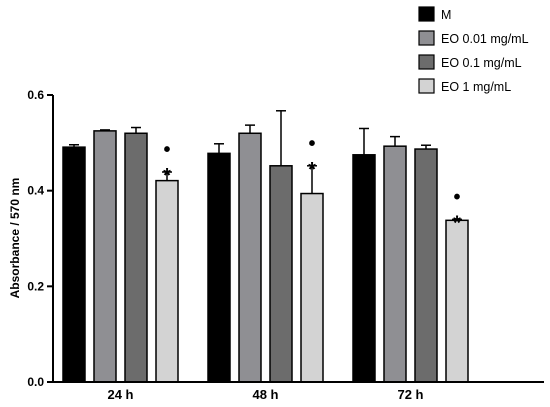  What do you see at coordinates (476, 87) in the screenshot?
I see `legend-label: EO 1 mg/mL` at bounding box center [476, 87].